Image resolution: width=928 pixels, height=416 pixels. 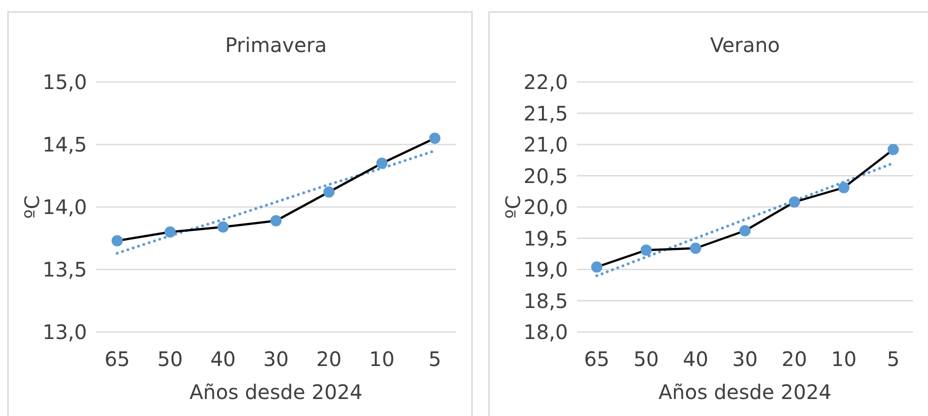 What do you see at coordinates (64, 82) in the screenshot?
I see `y-tick-label: 15,0` at bounding box center [64, 82].